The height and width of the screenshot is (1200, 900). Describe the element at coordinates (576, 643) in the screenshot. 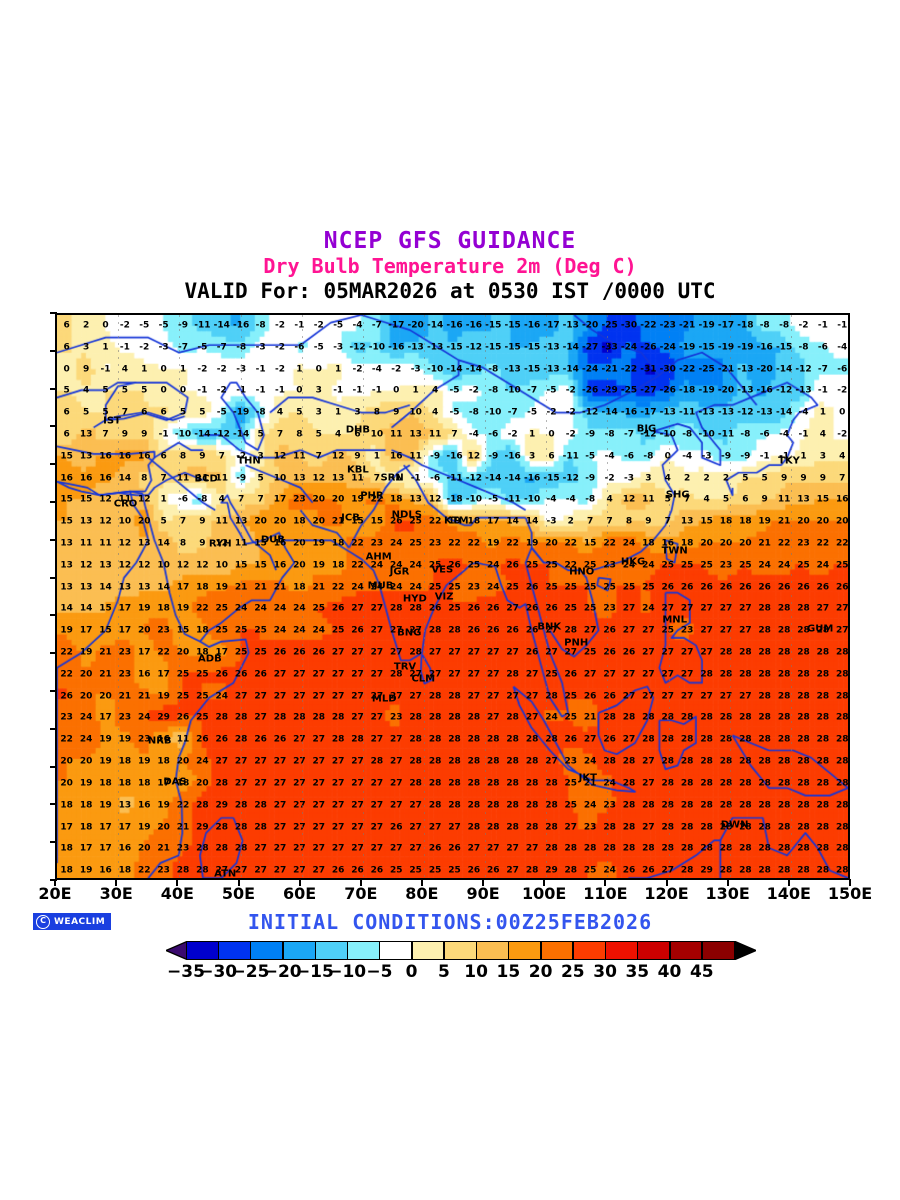

I see `city-label: PNH` at that location.